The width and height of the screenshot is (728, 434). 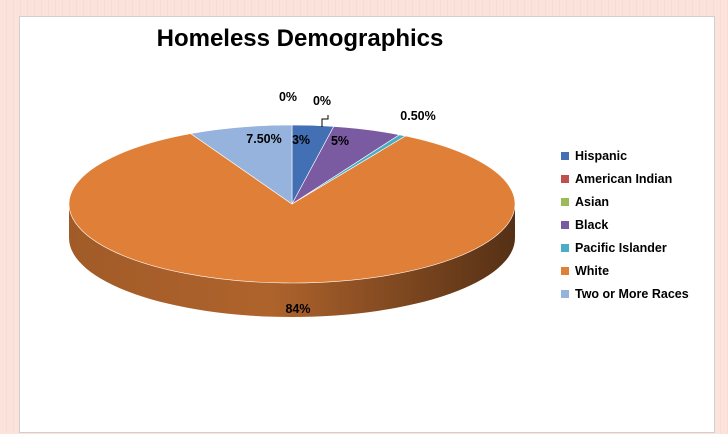 I want to click on data-label-american-indian: 0%, so click(x=288, y=97).